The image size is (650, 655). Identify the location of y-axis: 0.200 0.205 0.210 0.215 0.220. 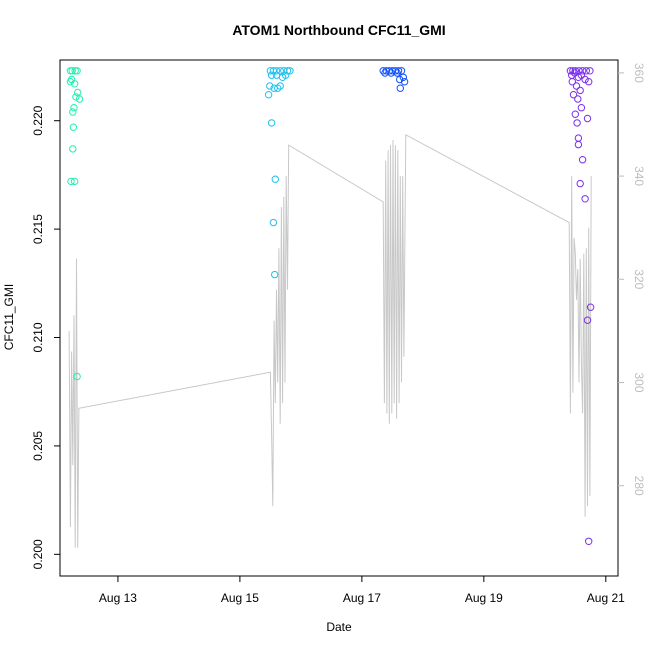
(45, 337).